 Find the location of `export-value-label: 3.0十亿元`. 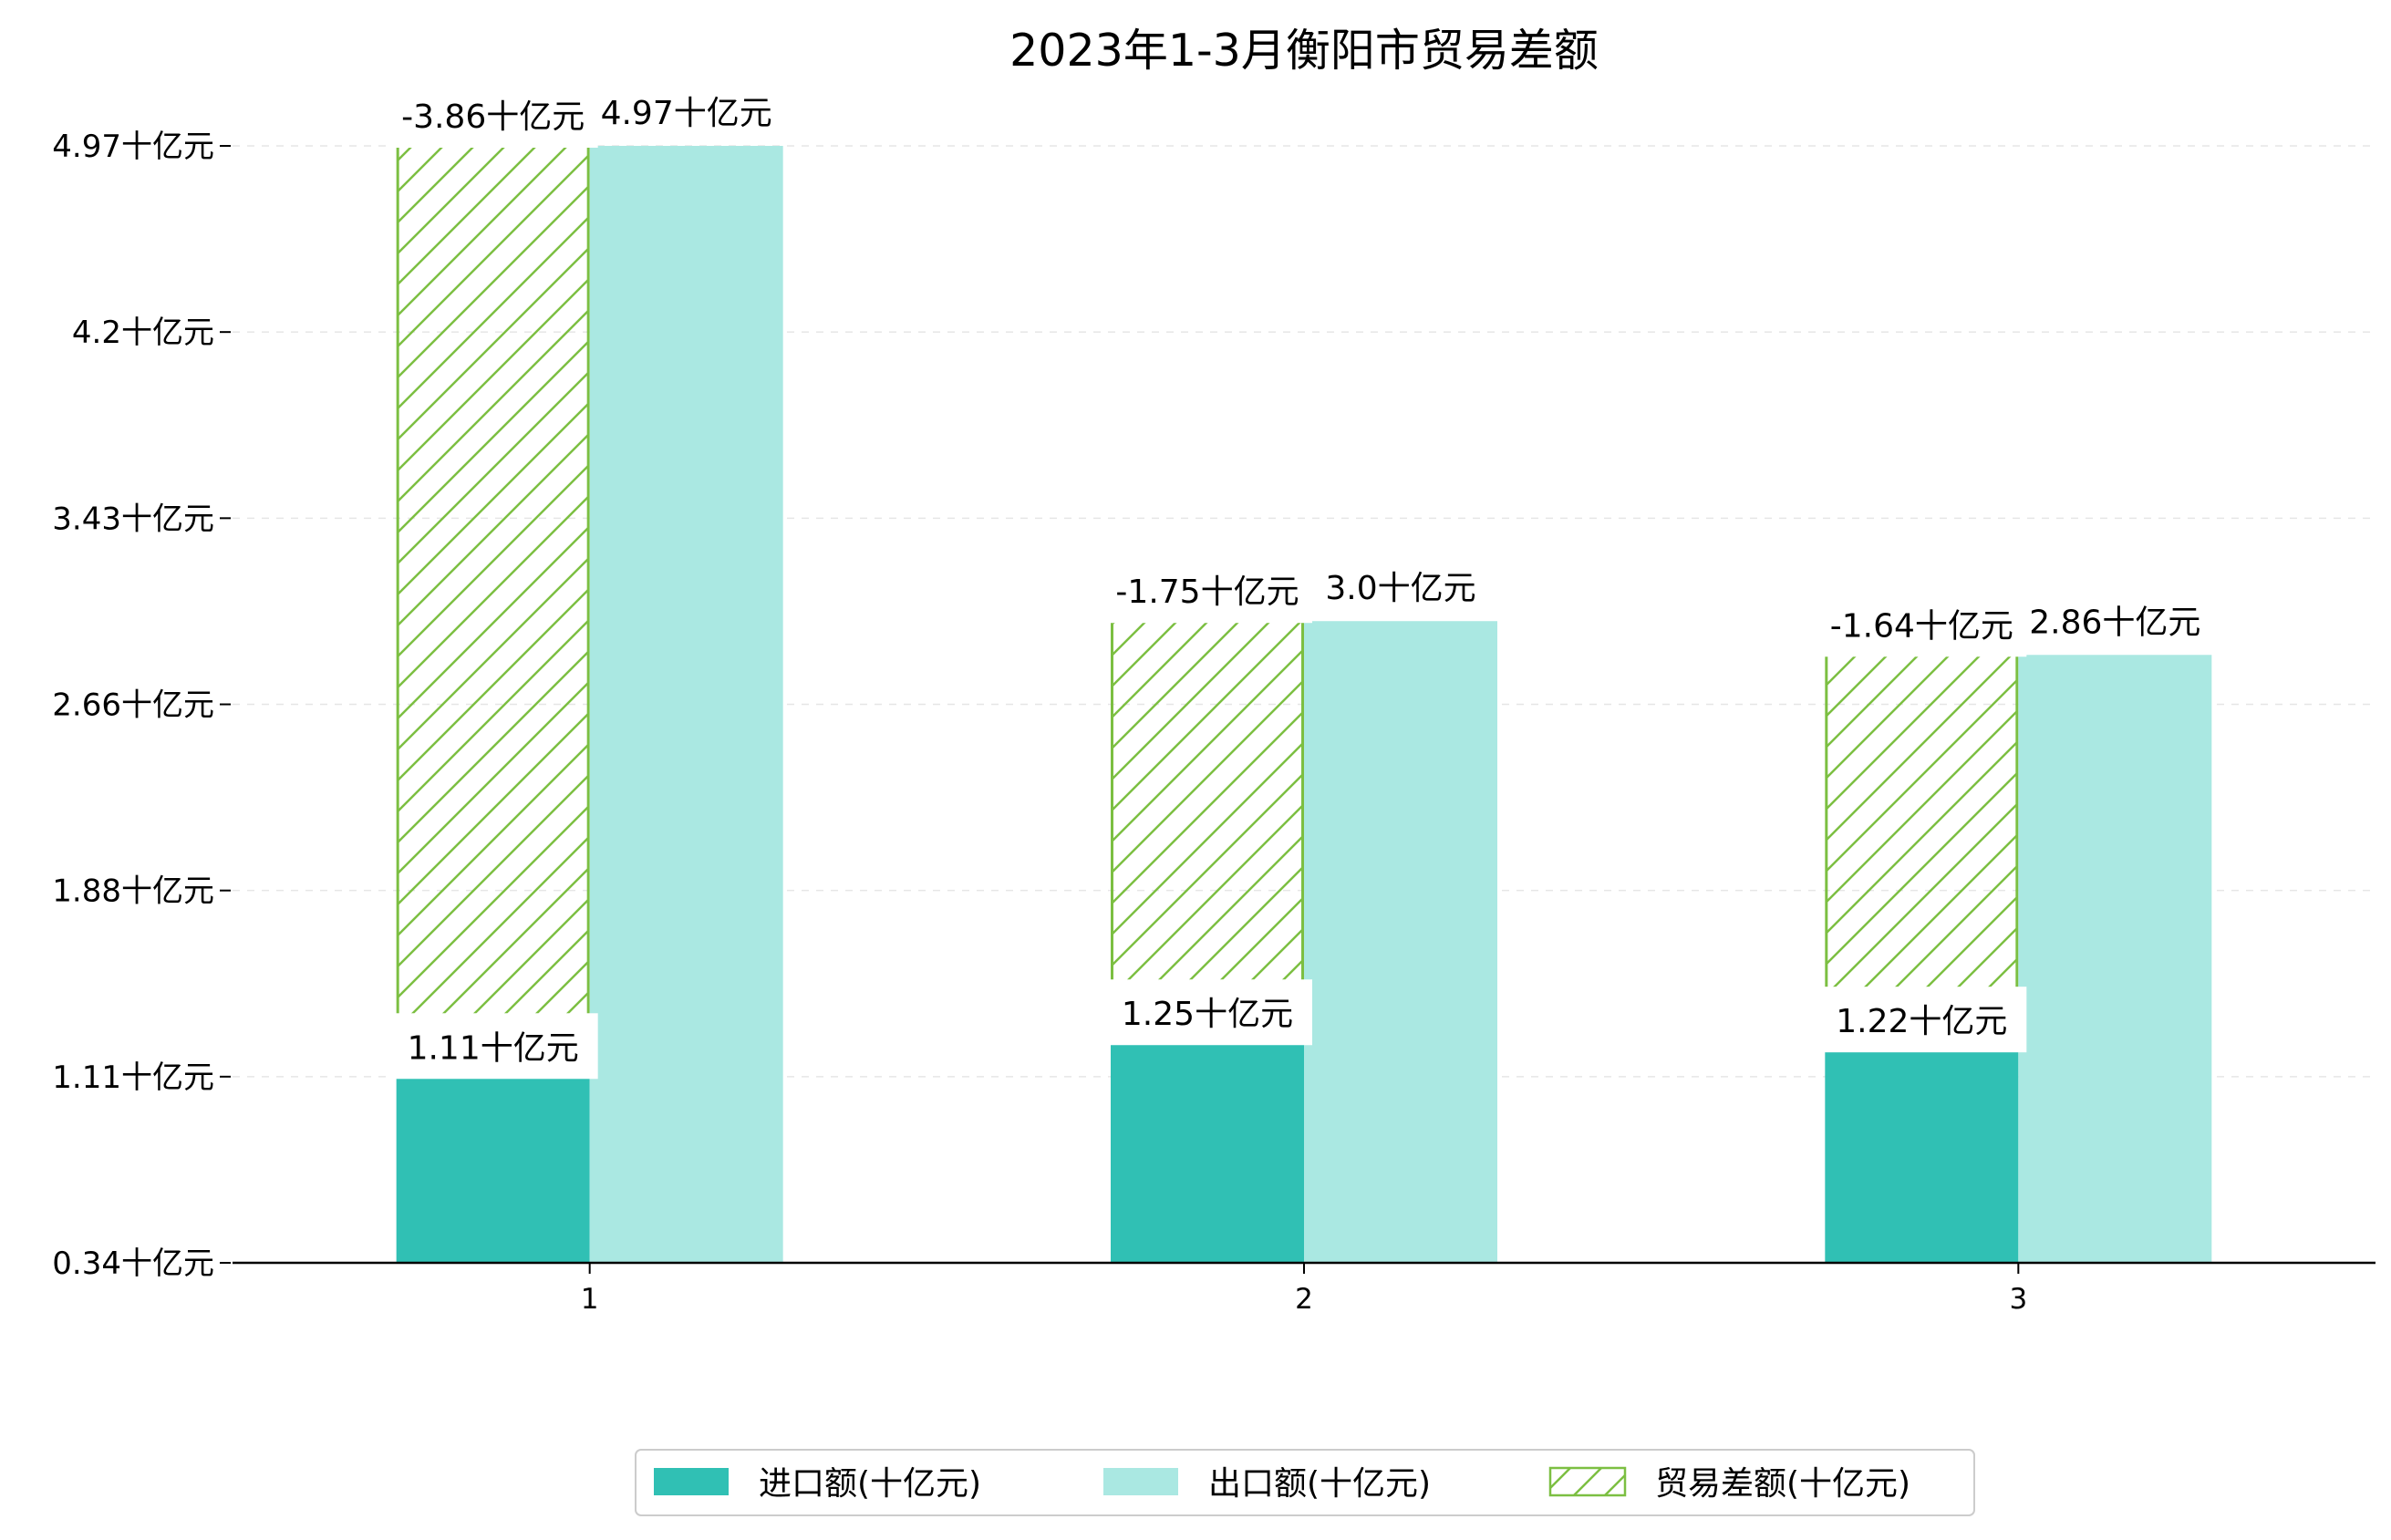

export-value-label: 3.0十亿元 is located at coordinates (1401, 586).